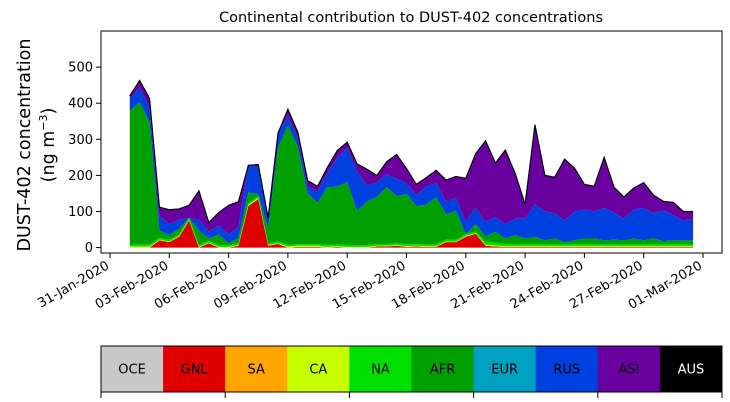  I want to click on colorbar-label-oce: OCE, so click(132, 370).